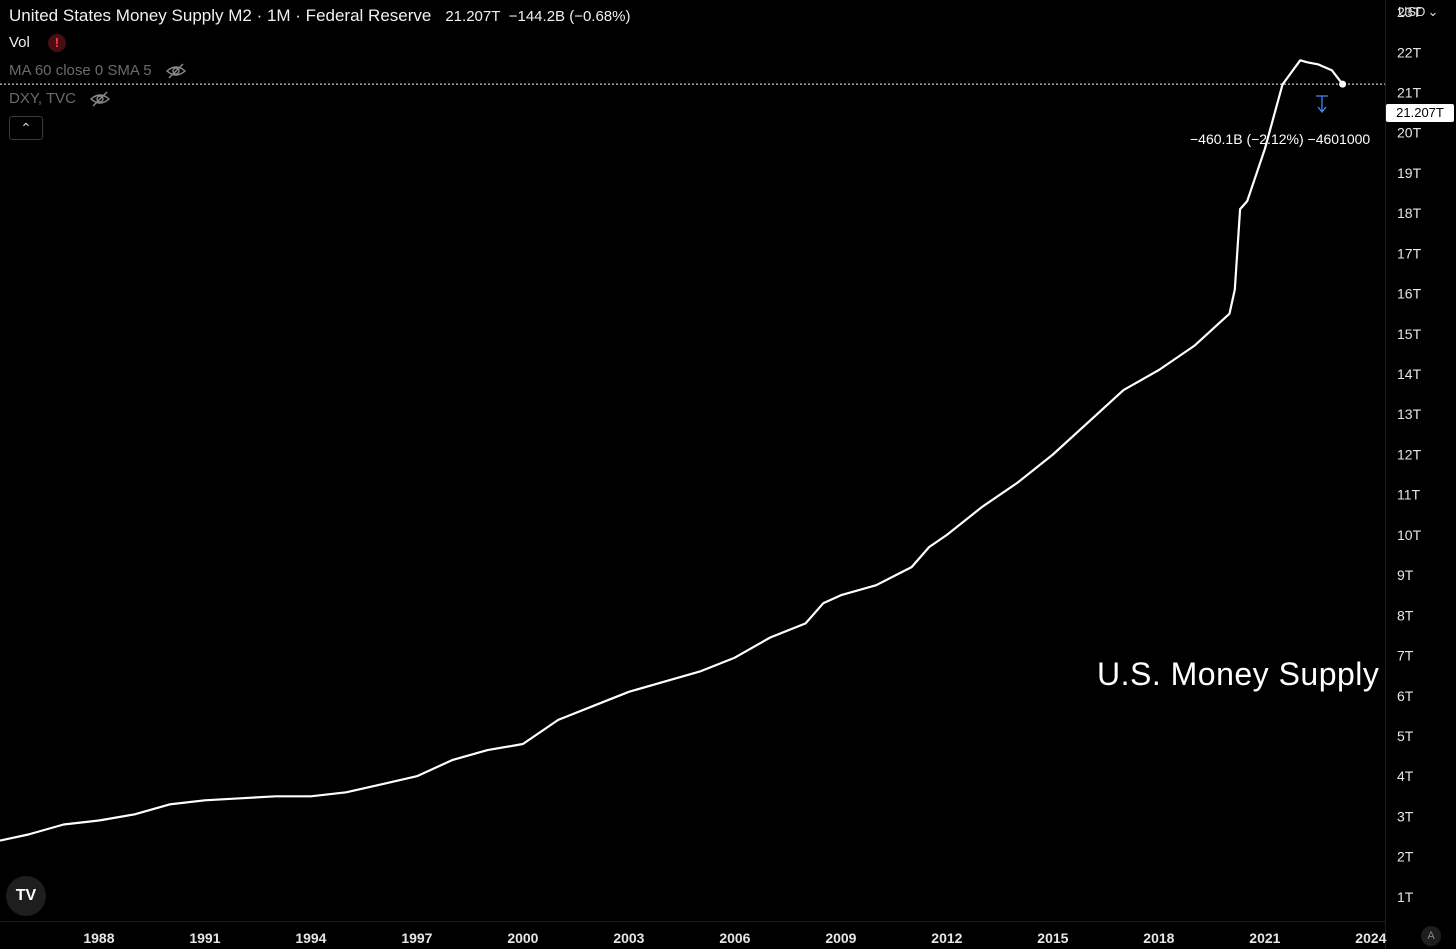  What do you see at coordinates (1409, 334) in the screenshot?
I see `y-tick-label: 15T` at bounding box center [1409, 334].